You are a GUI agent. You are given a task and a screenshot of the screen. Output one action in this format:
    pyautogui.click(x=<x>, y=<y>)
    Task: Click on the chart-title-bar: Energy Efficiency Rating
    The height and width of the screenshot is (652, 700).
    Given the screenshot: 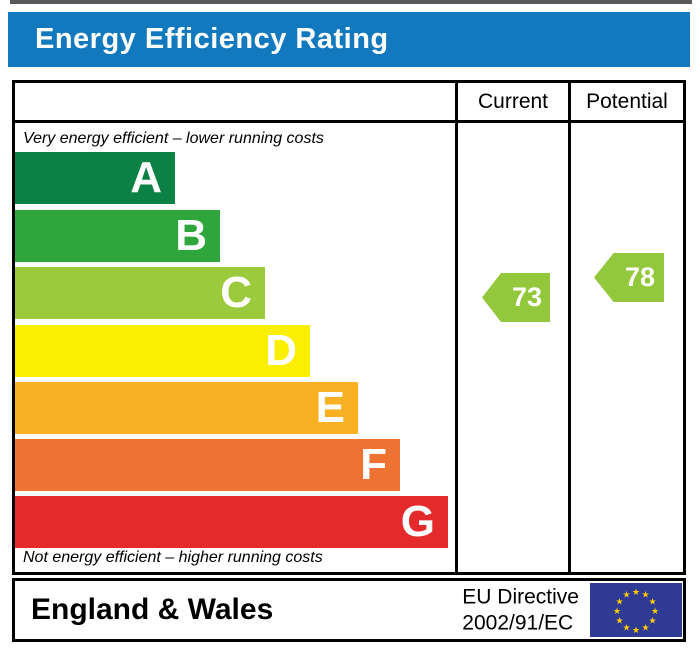 What is the action you would take?
    pyautogui.click(x=349, y=39)
    